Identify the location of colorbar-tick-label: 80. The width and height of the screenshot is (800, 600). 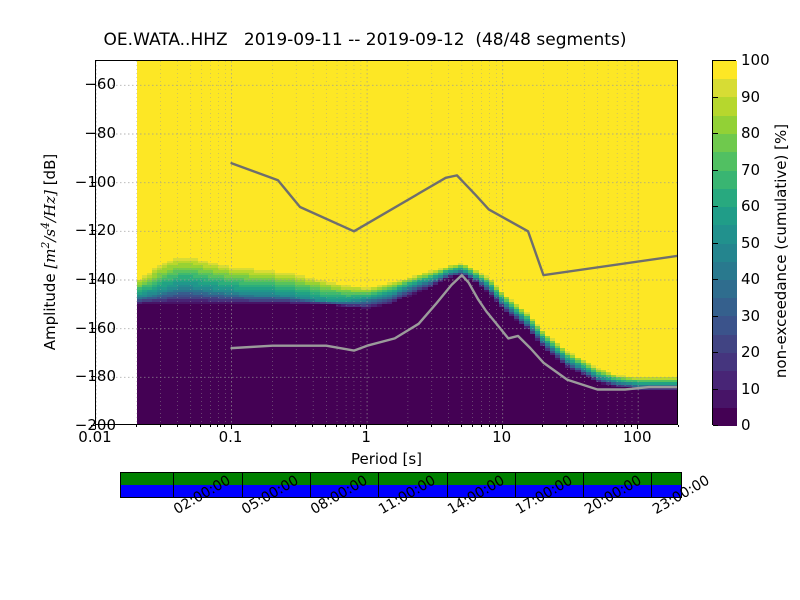
(751, 133).